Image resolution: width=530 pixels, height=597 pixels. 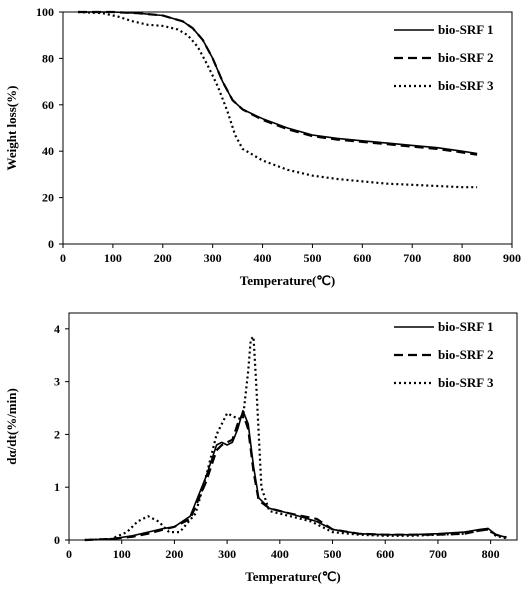 I want to click on y-tick-label: 3, so click(x=57, y=382).